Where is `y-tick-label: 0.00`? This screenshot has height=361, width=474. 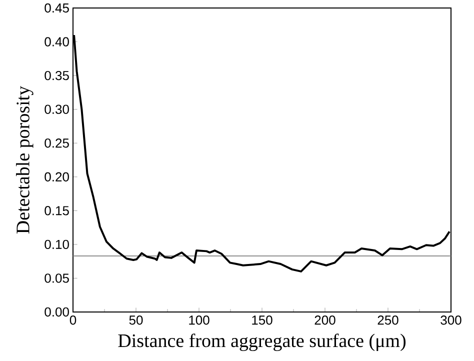 y-tick-label: 0.00 is located at coordinates (56, 312).